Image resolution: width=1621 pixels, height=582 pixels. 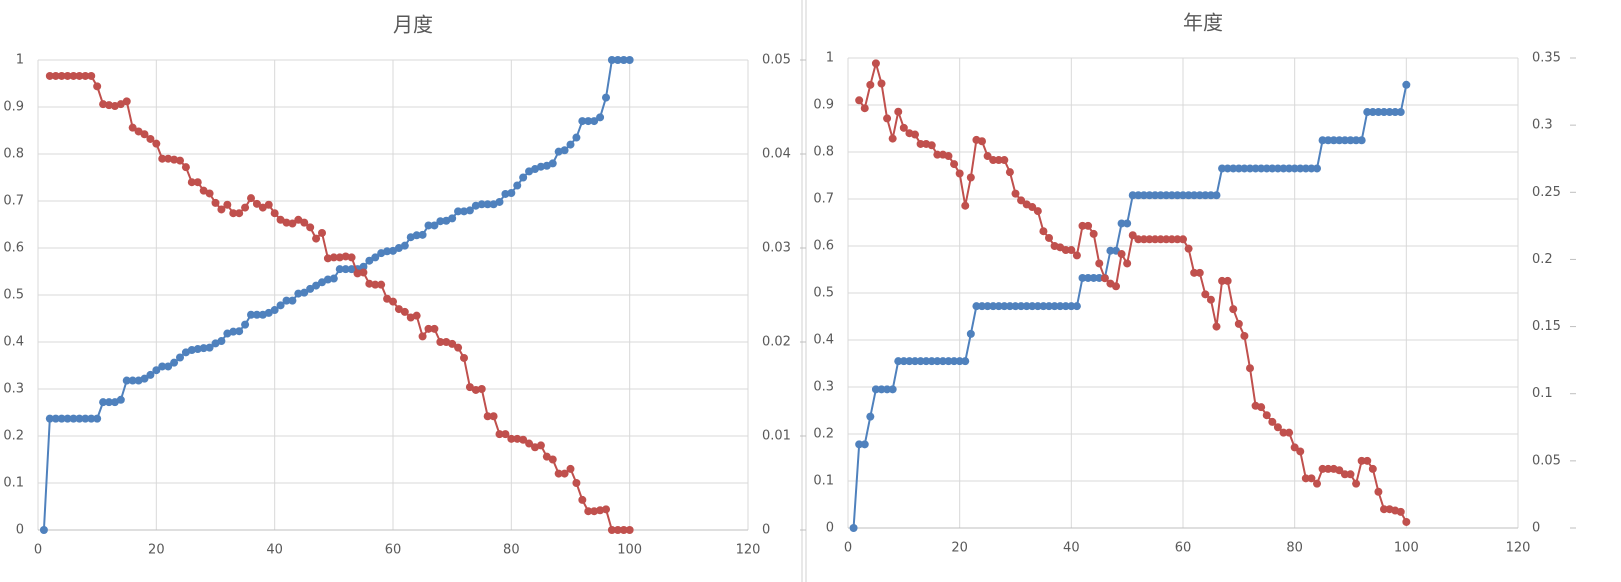 What do you see at coordinates (13, 342) in the screenshot?
I see `y-tick-label: 0.4` at bounding box center [13, 342].